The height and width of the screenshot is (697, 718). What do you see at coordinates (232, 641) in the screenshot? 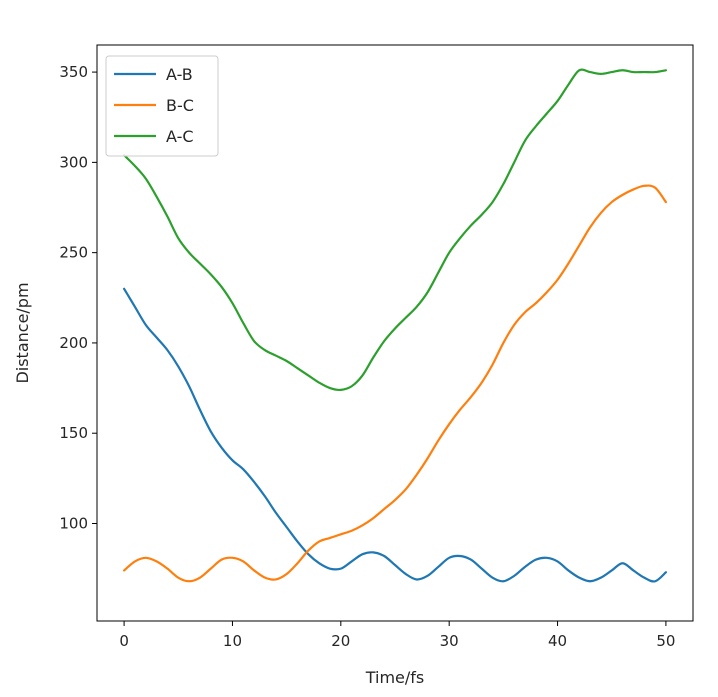
I see `x-tick-label: 10` at bounding box center [232, 641].